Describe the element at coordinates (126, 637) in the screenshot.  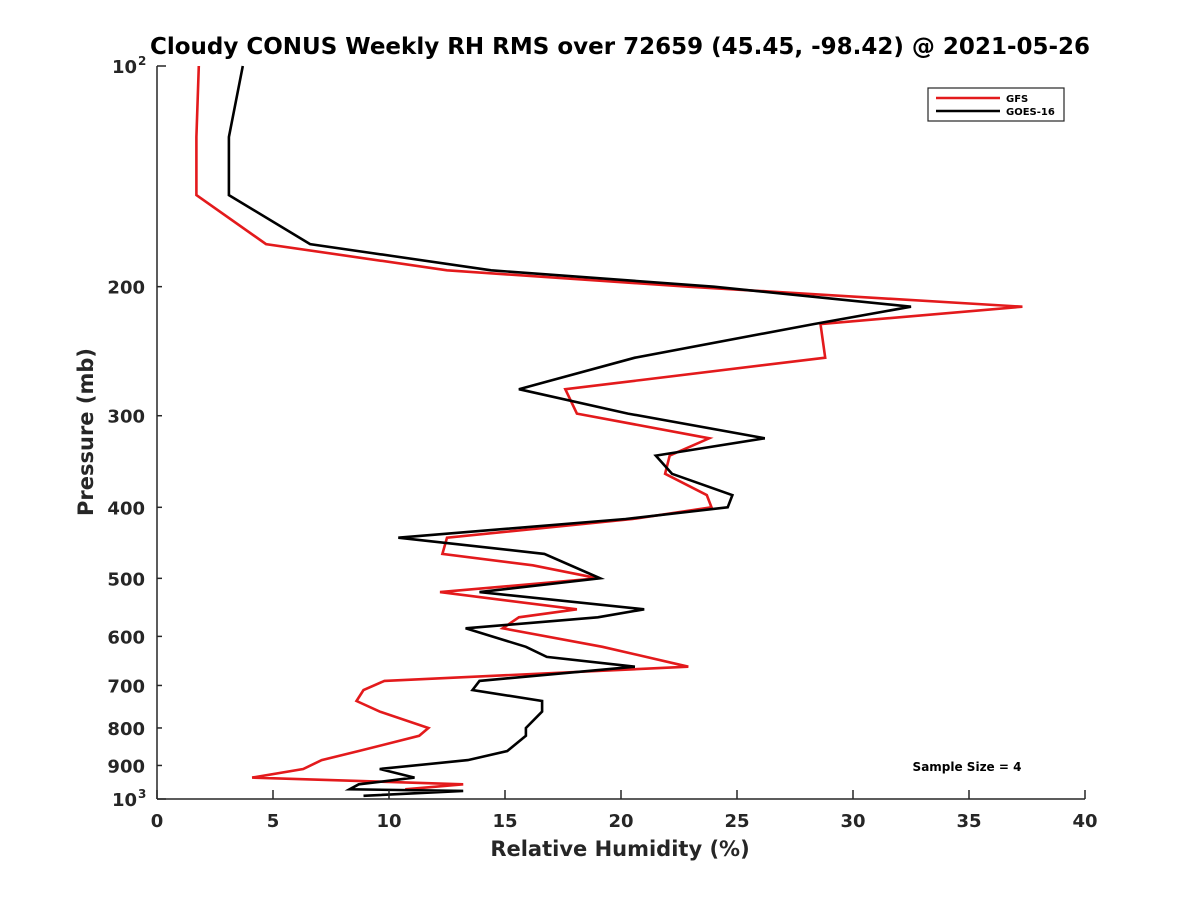
I see `y-tick-label: 600` at that location.